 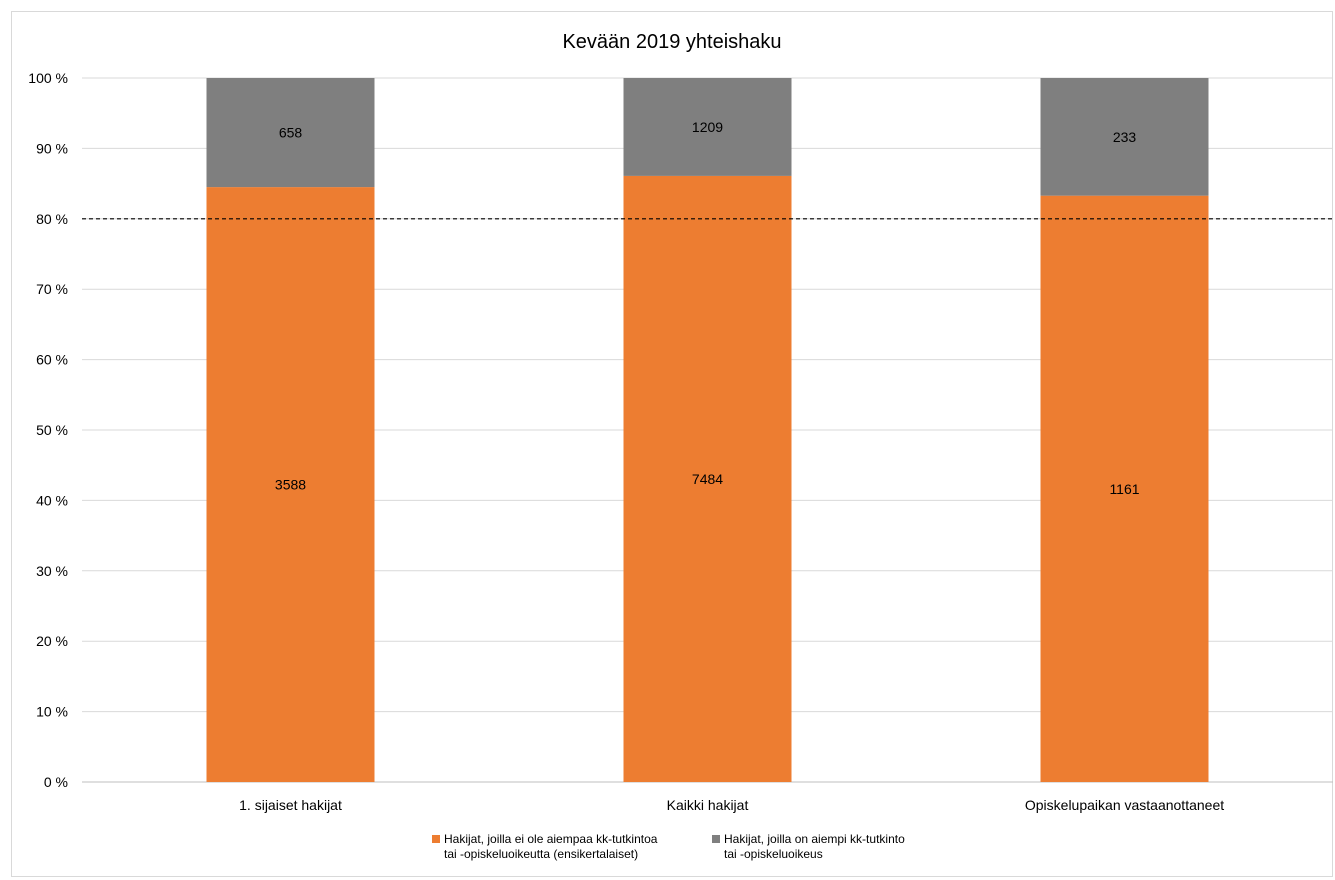 I want to click on y-tick-label: 20 %, so click(x=52, y=641).